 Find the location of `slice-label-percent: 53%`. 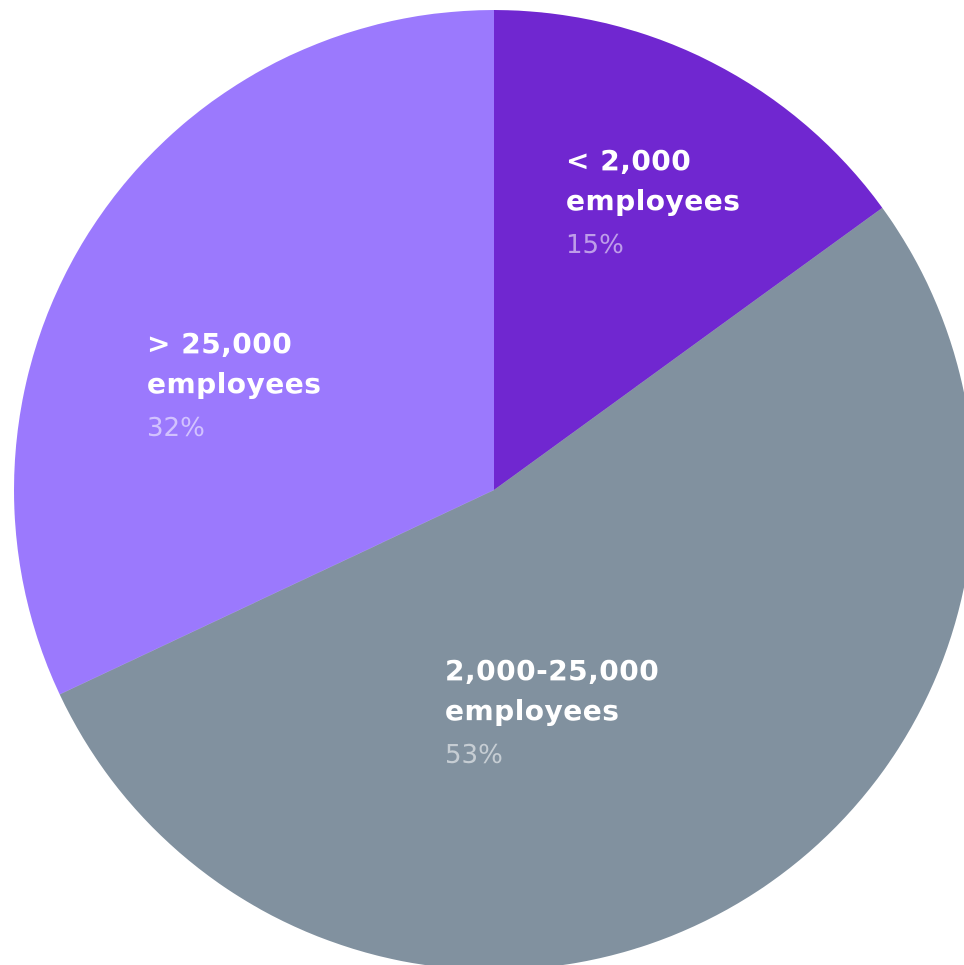

slice-label-percent: 53% is located at coordinates (474, 755).